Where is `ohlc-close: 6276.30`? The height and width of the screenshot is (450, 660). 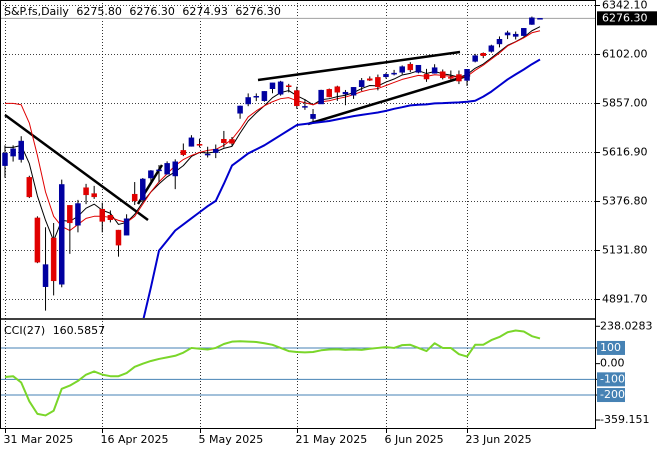
ohlc-close: 6276.30 is located at coordinates (258, 11).